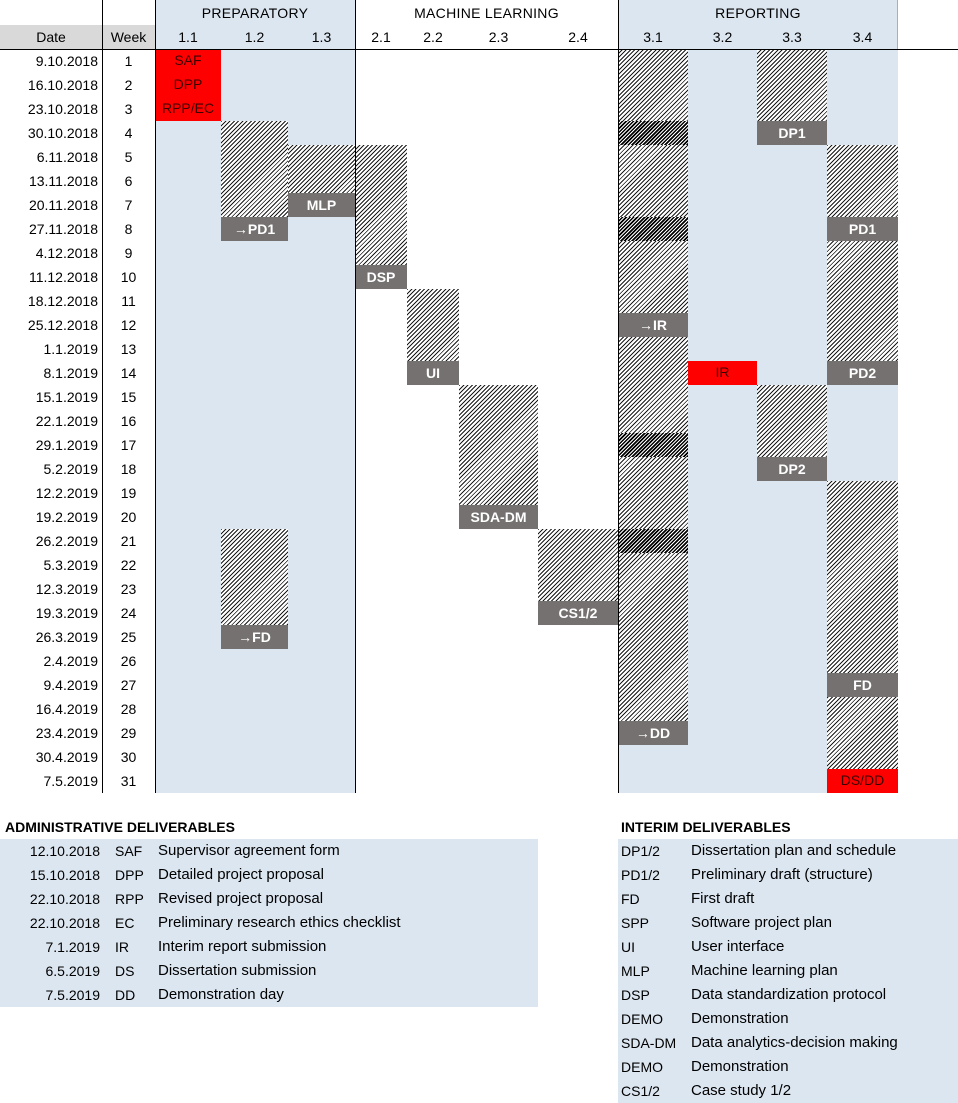  What do you see at coordinates (73, 995) in the screenshot?
I see `admin-item-date: 7.5.2019` at bounding box center [73, 995].